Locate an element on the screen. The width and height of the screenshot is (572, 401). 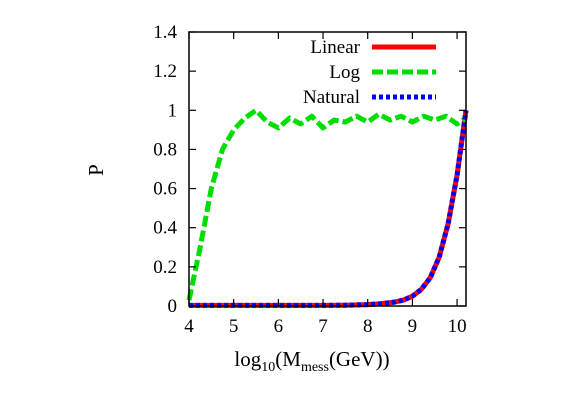
x-tick-label: 8 is located at coordinates (368, 326).